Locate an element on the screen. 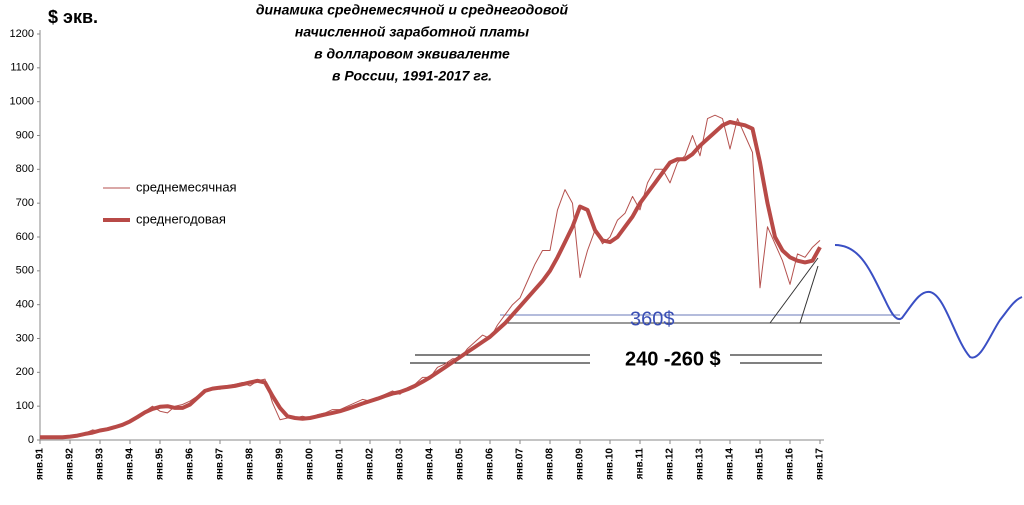 The image size is (1024, 505). y-tick-label: 700 is located at coordinates (25, 203).